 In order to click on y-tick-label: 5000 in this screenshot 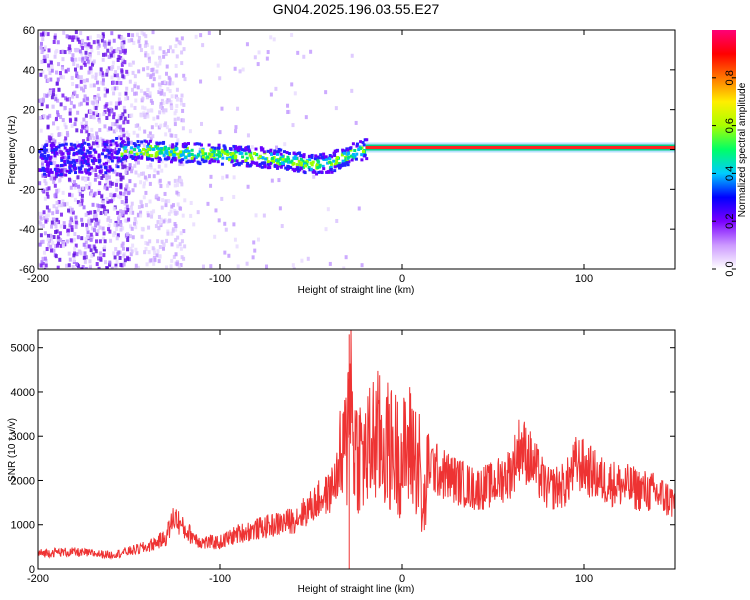, I will do `click(23, 349)`.